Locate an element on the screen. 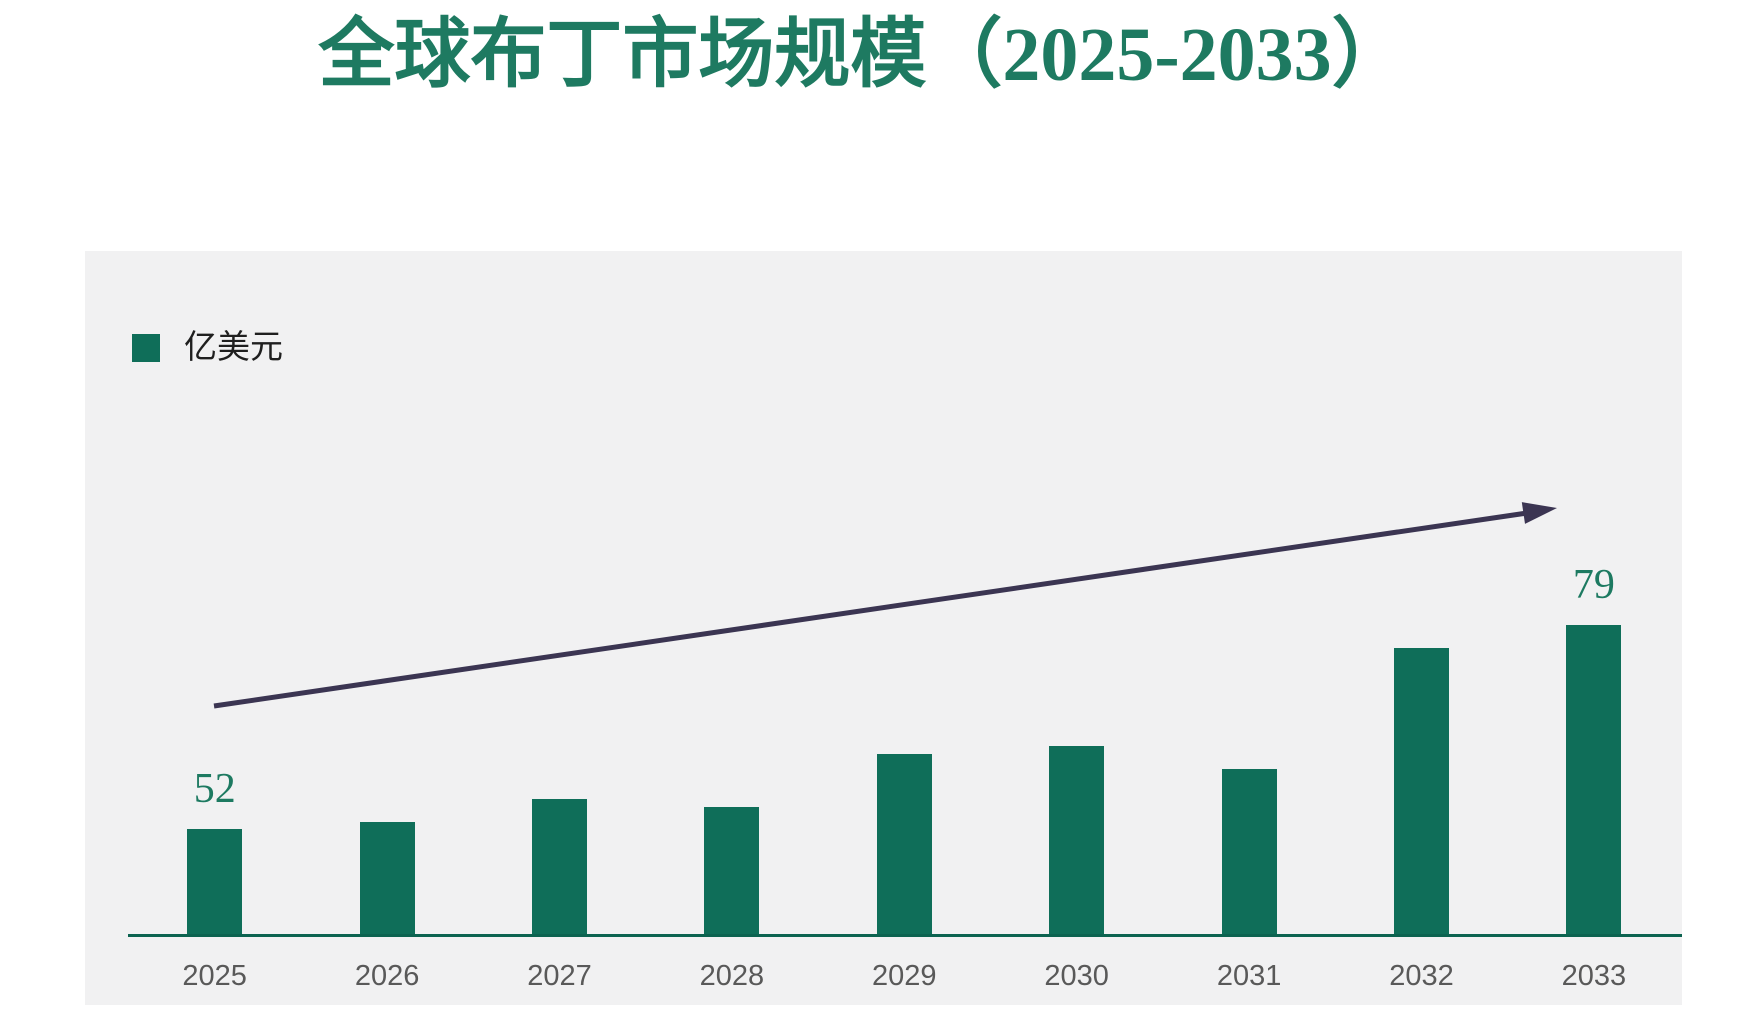 This screenshot has width=1763, height=1016. bar-2033 is located at coordinates (1594, 780).